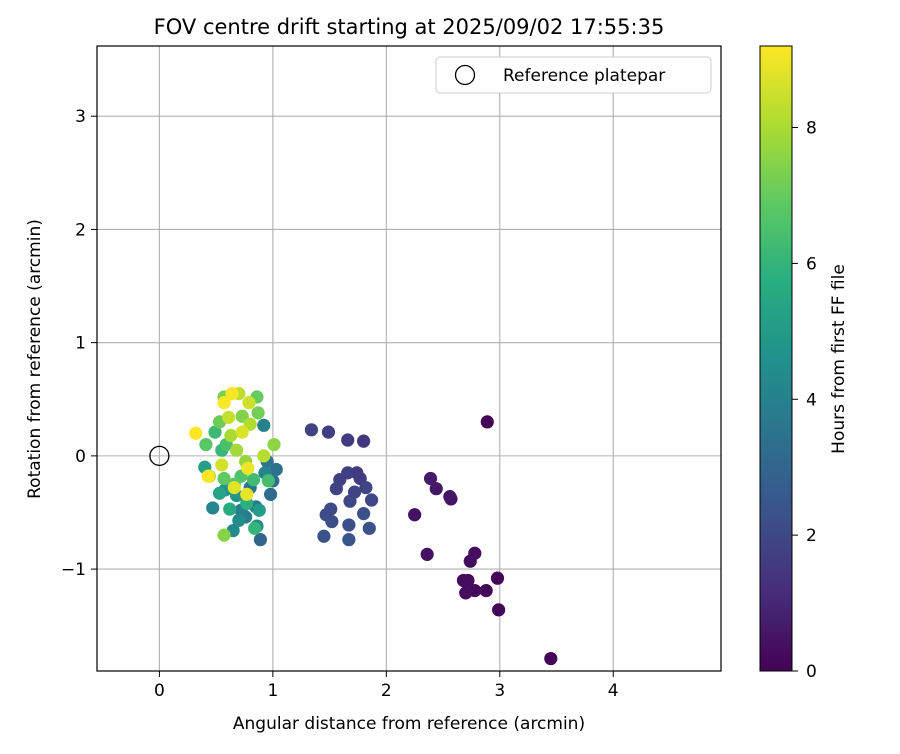 The height and width of the screenshot is (754, 900). I want to click on colorbar: 0 2 4 6 8 Hours from first FF file, so click(804, 363).